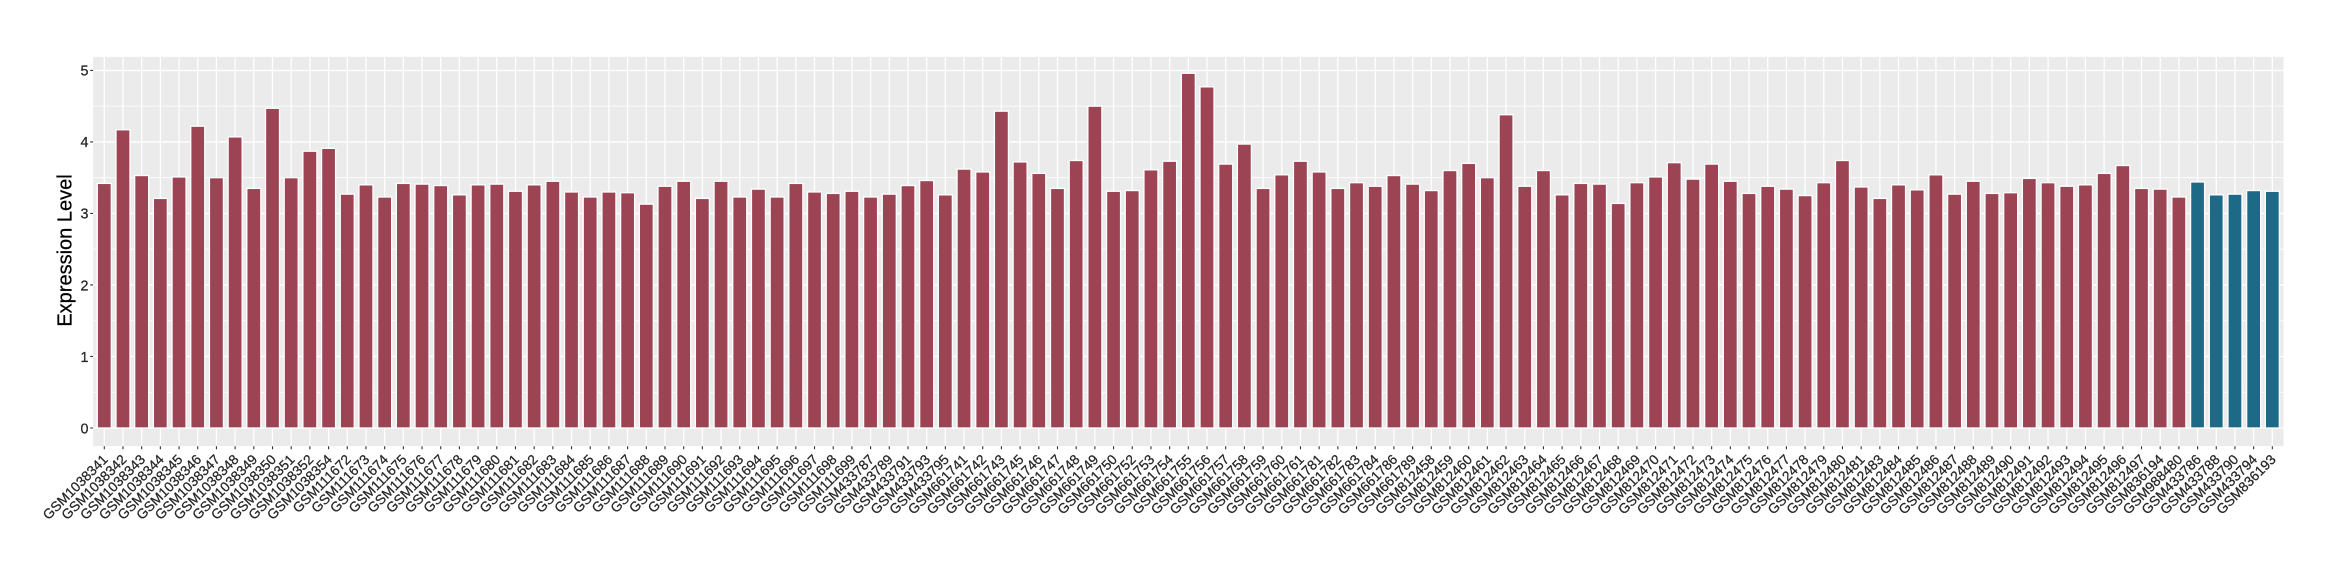  Describe the element at coordinates (66, 250) in the screenshot. I see `svg-text: Expression Level` at that location.